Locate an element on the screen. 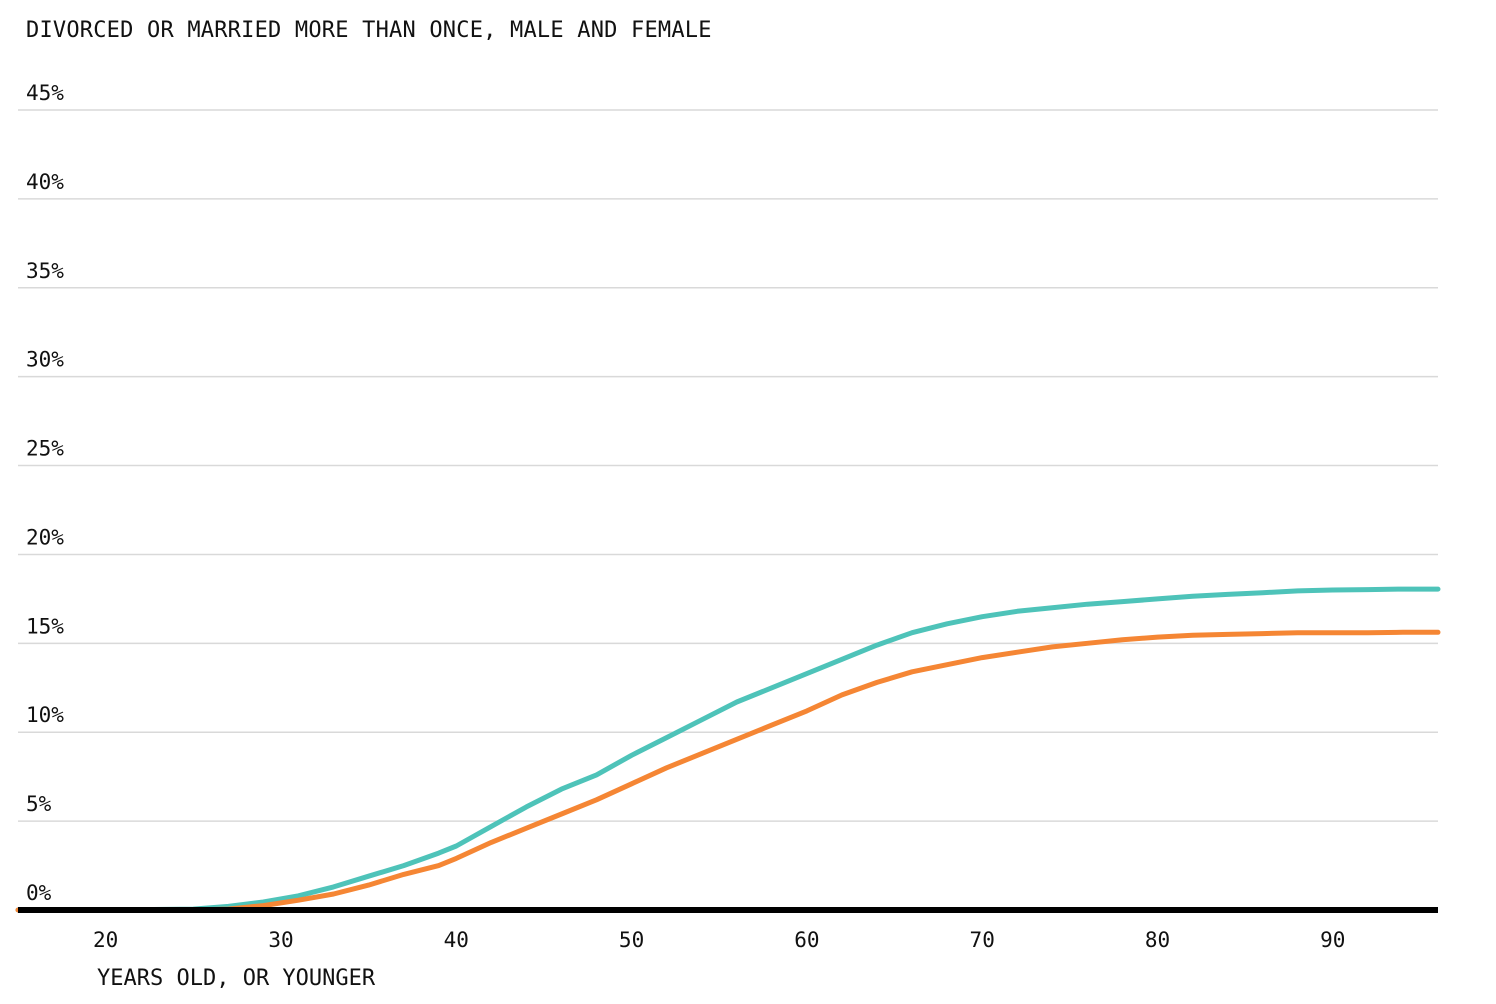 The image size is (1496, 1004). x-tick-label: 40 is located at coordinates (456, 940).